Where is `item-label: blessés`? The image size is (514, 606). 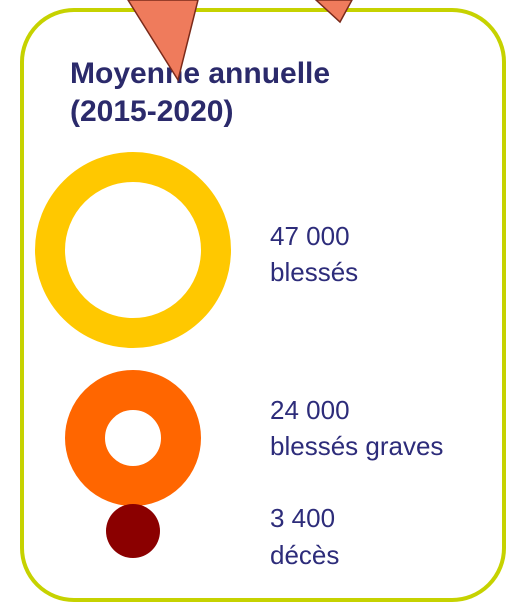 item-label: blessés is located at coordinates (314, 272).